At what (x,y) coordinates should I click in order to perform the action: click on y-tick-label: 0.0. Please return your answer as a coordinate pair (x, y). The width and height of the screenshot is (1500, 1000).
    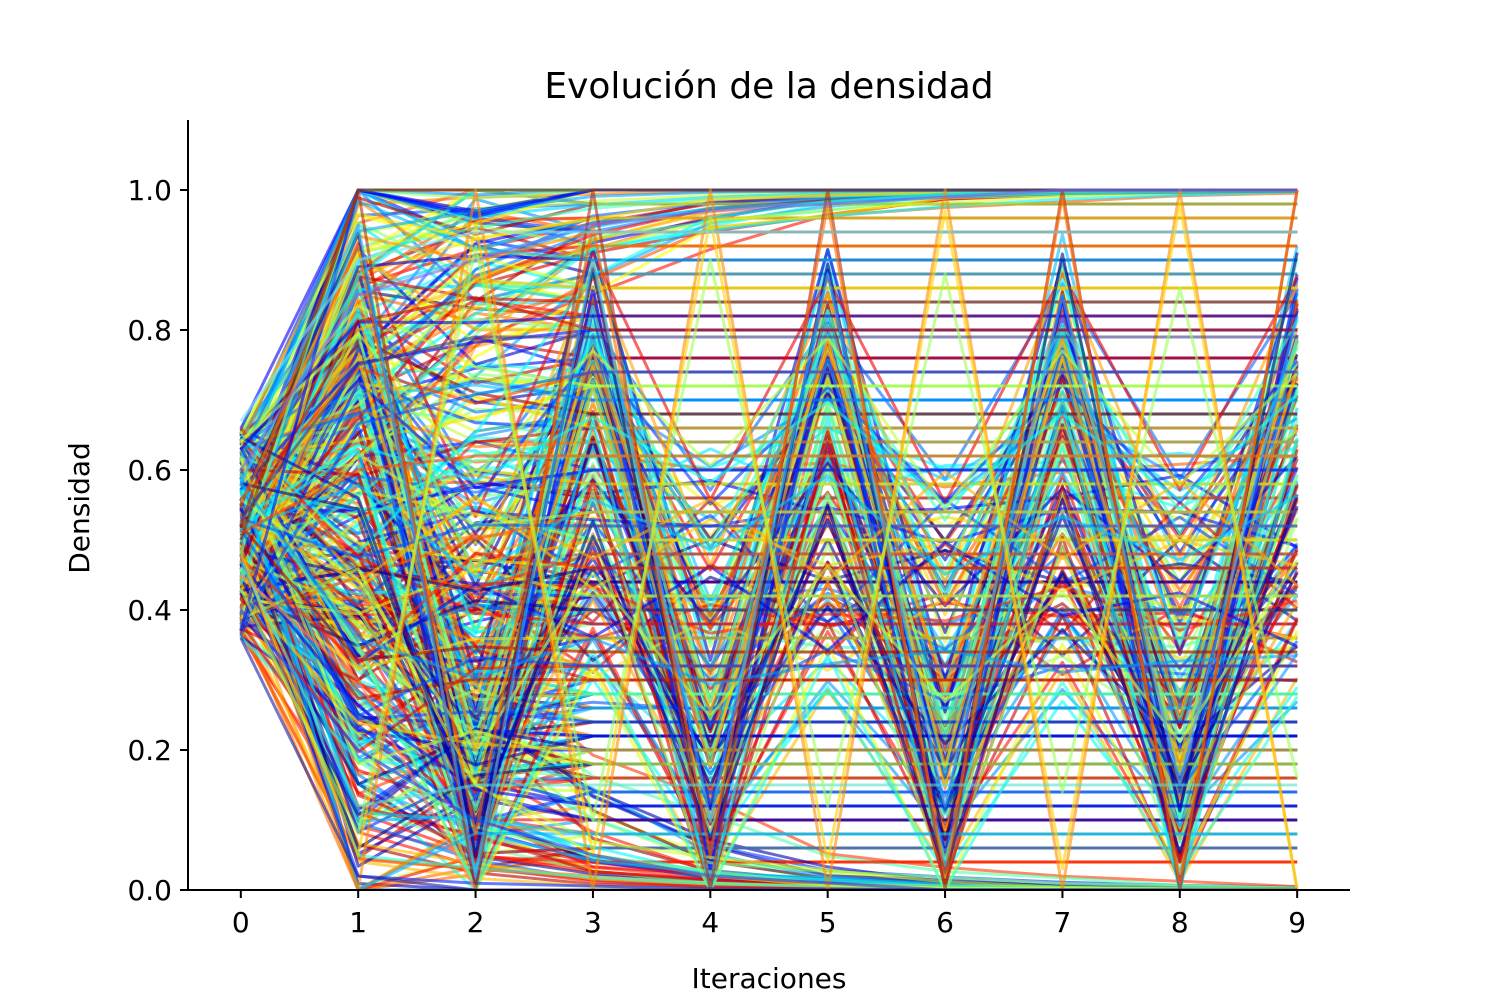
    Looking at the image, I should click on (149, 890).